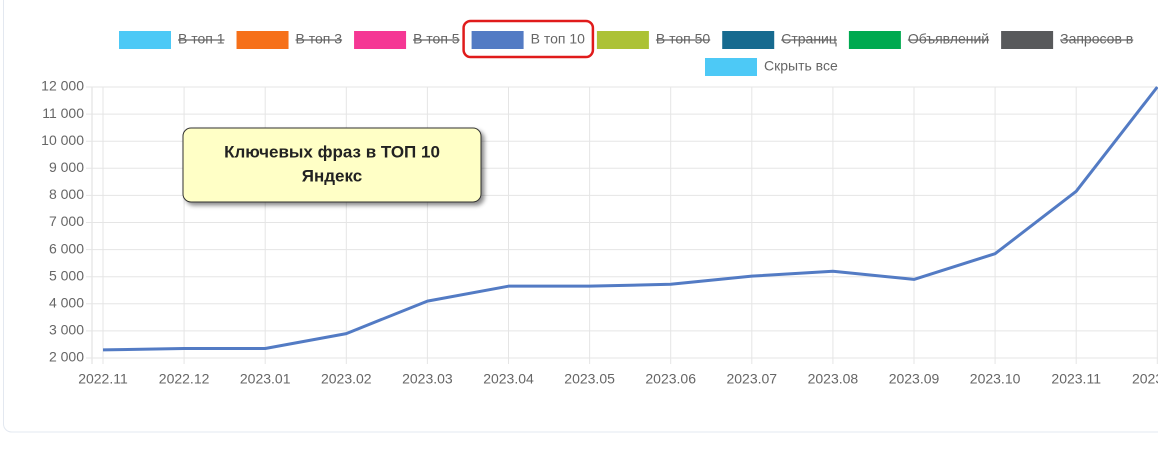  Describe the element at coordinates (66, 194) in the screenshot. I see `y-tick-label: 8 000` at that location.